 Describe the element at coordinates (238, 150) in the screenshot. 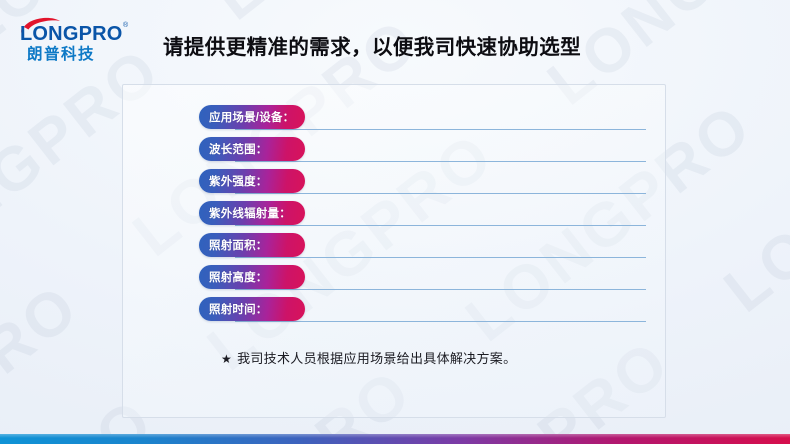

I see `field-label: 波长范围：` at that location.